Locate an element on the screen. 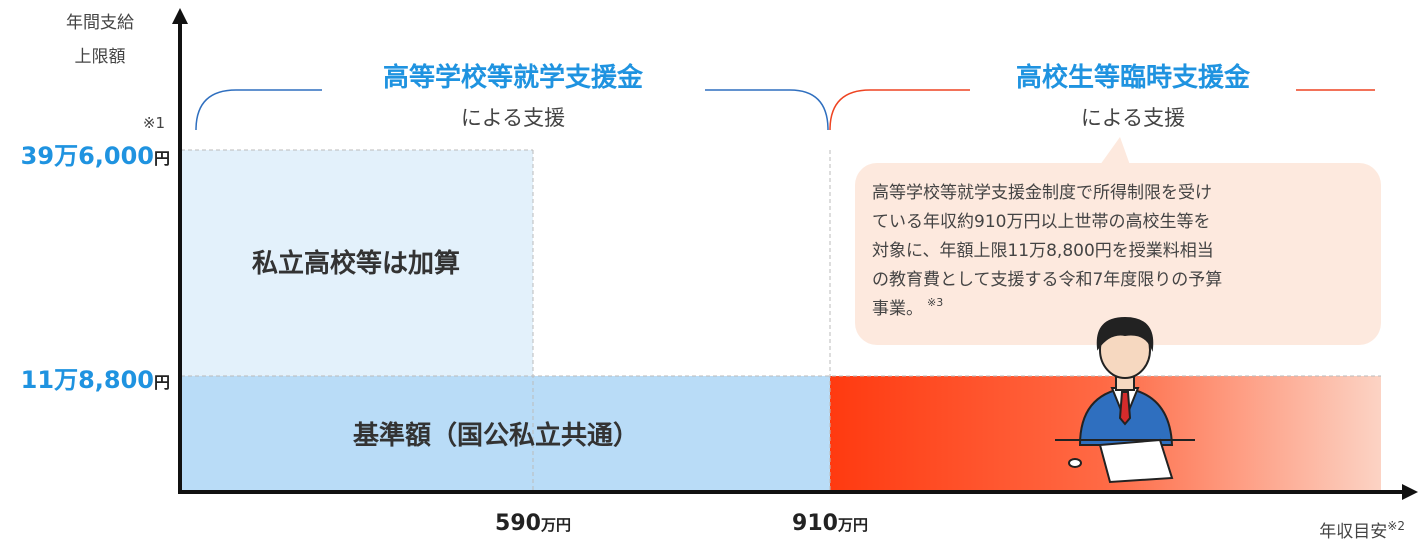  x-tick-label: 590万円 is located at coordinates (533, 523).